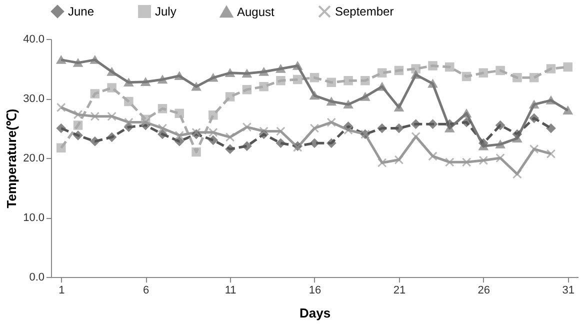 This screenshot has height=325, width=588. What do you see at coordinates (33, 218) in the screenshot?
I see `y-tick-label: 10.0` at bounding box center [33, 218].